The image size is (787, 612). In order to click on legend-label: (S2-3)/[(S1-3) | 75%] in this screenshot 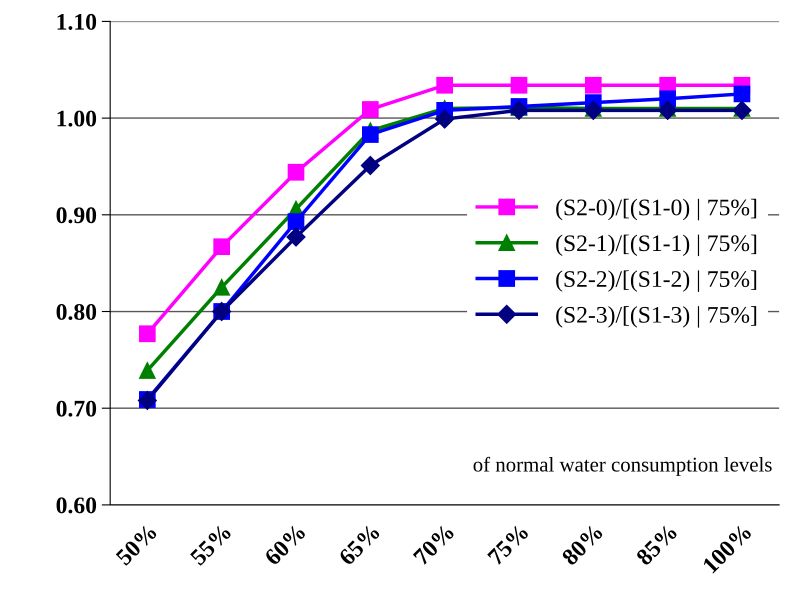, I will do `click(656, 317)`.